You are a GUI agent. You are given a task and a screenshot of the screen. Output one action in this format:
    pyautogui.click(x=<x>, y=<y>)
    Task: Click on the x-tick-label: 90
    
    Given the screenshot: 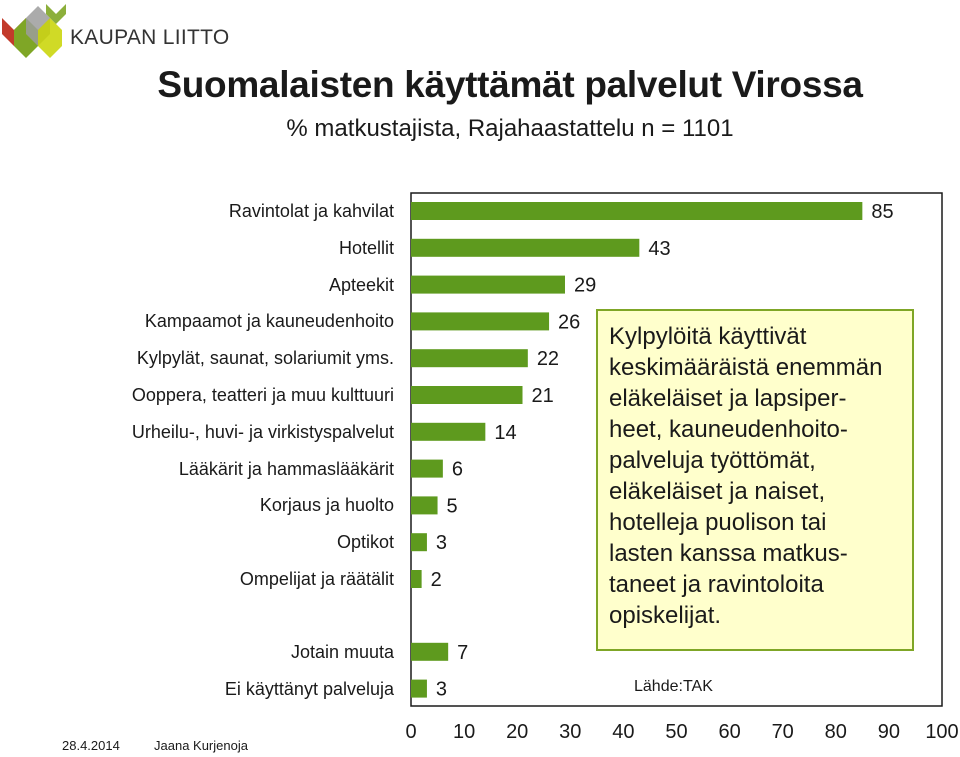 What is the action you would take?
    pyautogui.click(x=889, y=732)
    